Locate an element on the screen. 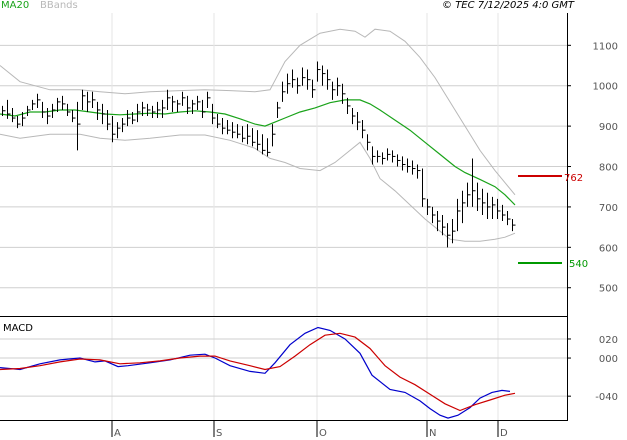 This screenshot has width=627, height=440. macd-y-axis: 020 000 -040 is located at coordinates (592, 369).